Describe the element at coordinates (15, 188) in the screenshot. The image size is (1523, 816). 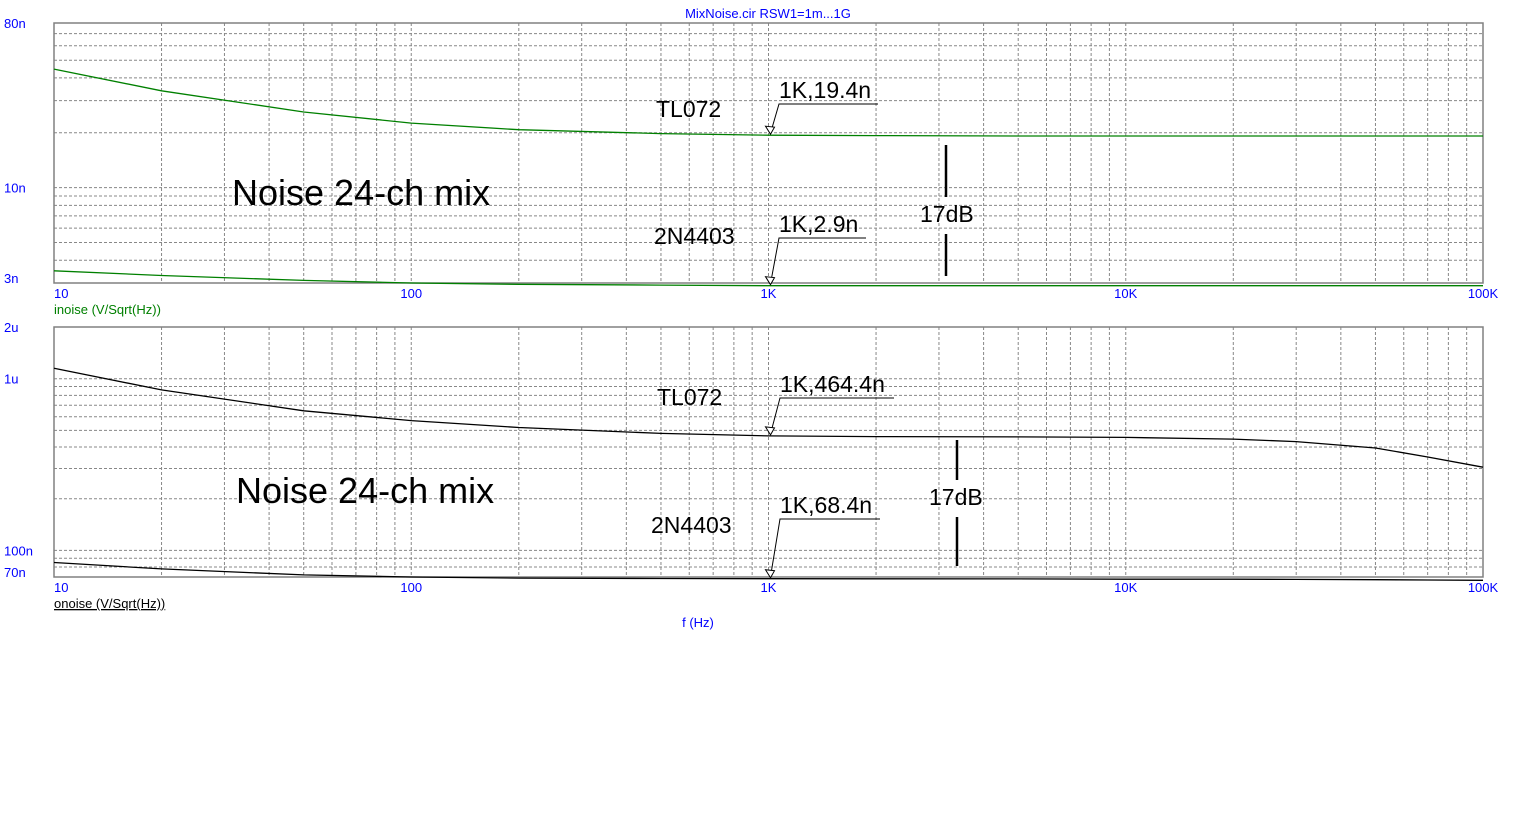
I see `y-tick-label: 10n` at that location.